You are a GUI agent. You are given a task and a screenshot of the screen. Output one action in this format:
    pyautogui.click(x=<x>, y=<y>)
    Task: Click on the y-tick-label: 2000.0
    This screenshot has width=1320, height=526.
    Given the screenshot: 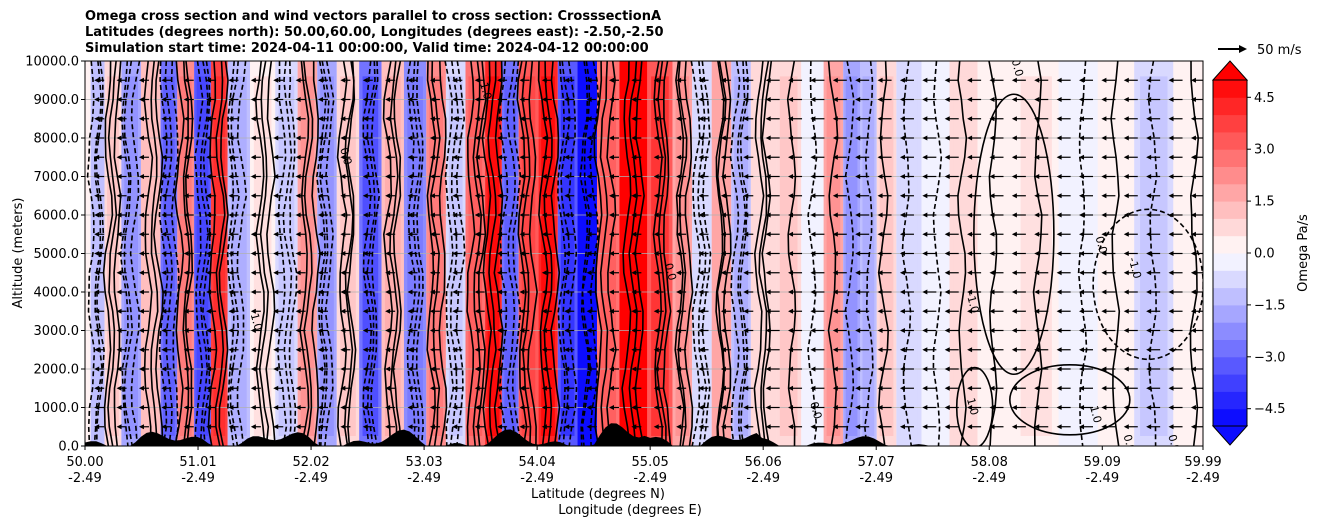 What is the action you would take?
    pyautogui.click(x=57, y=370)
    